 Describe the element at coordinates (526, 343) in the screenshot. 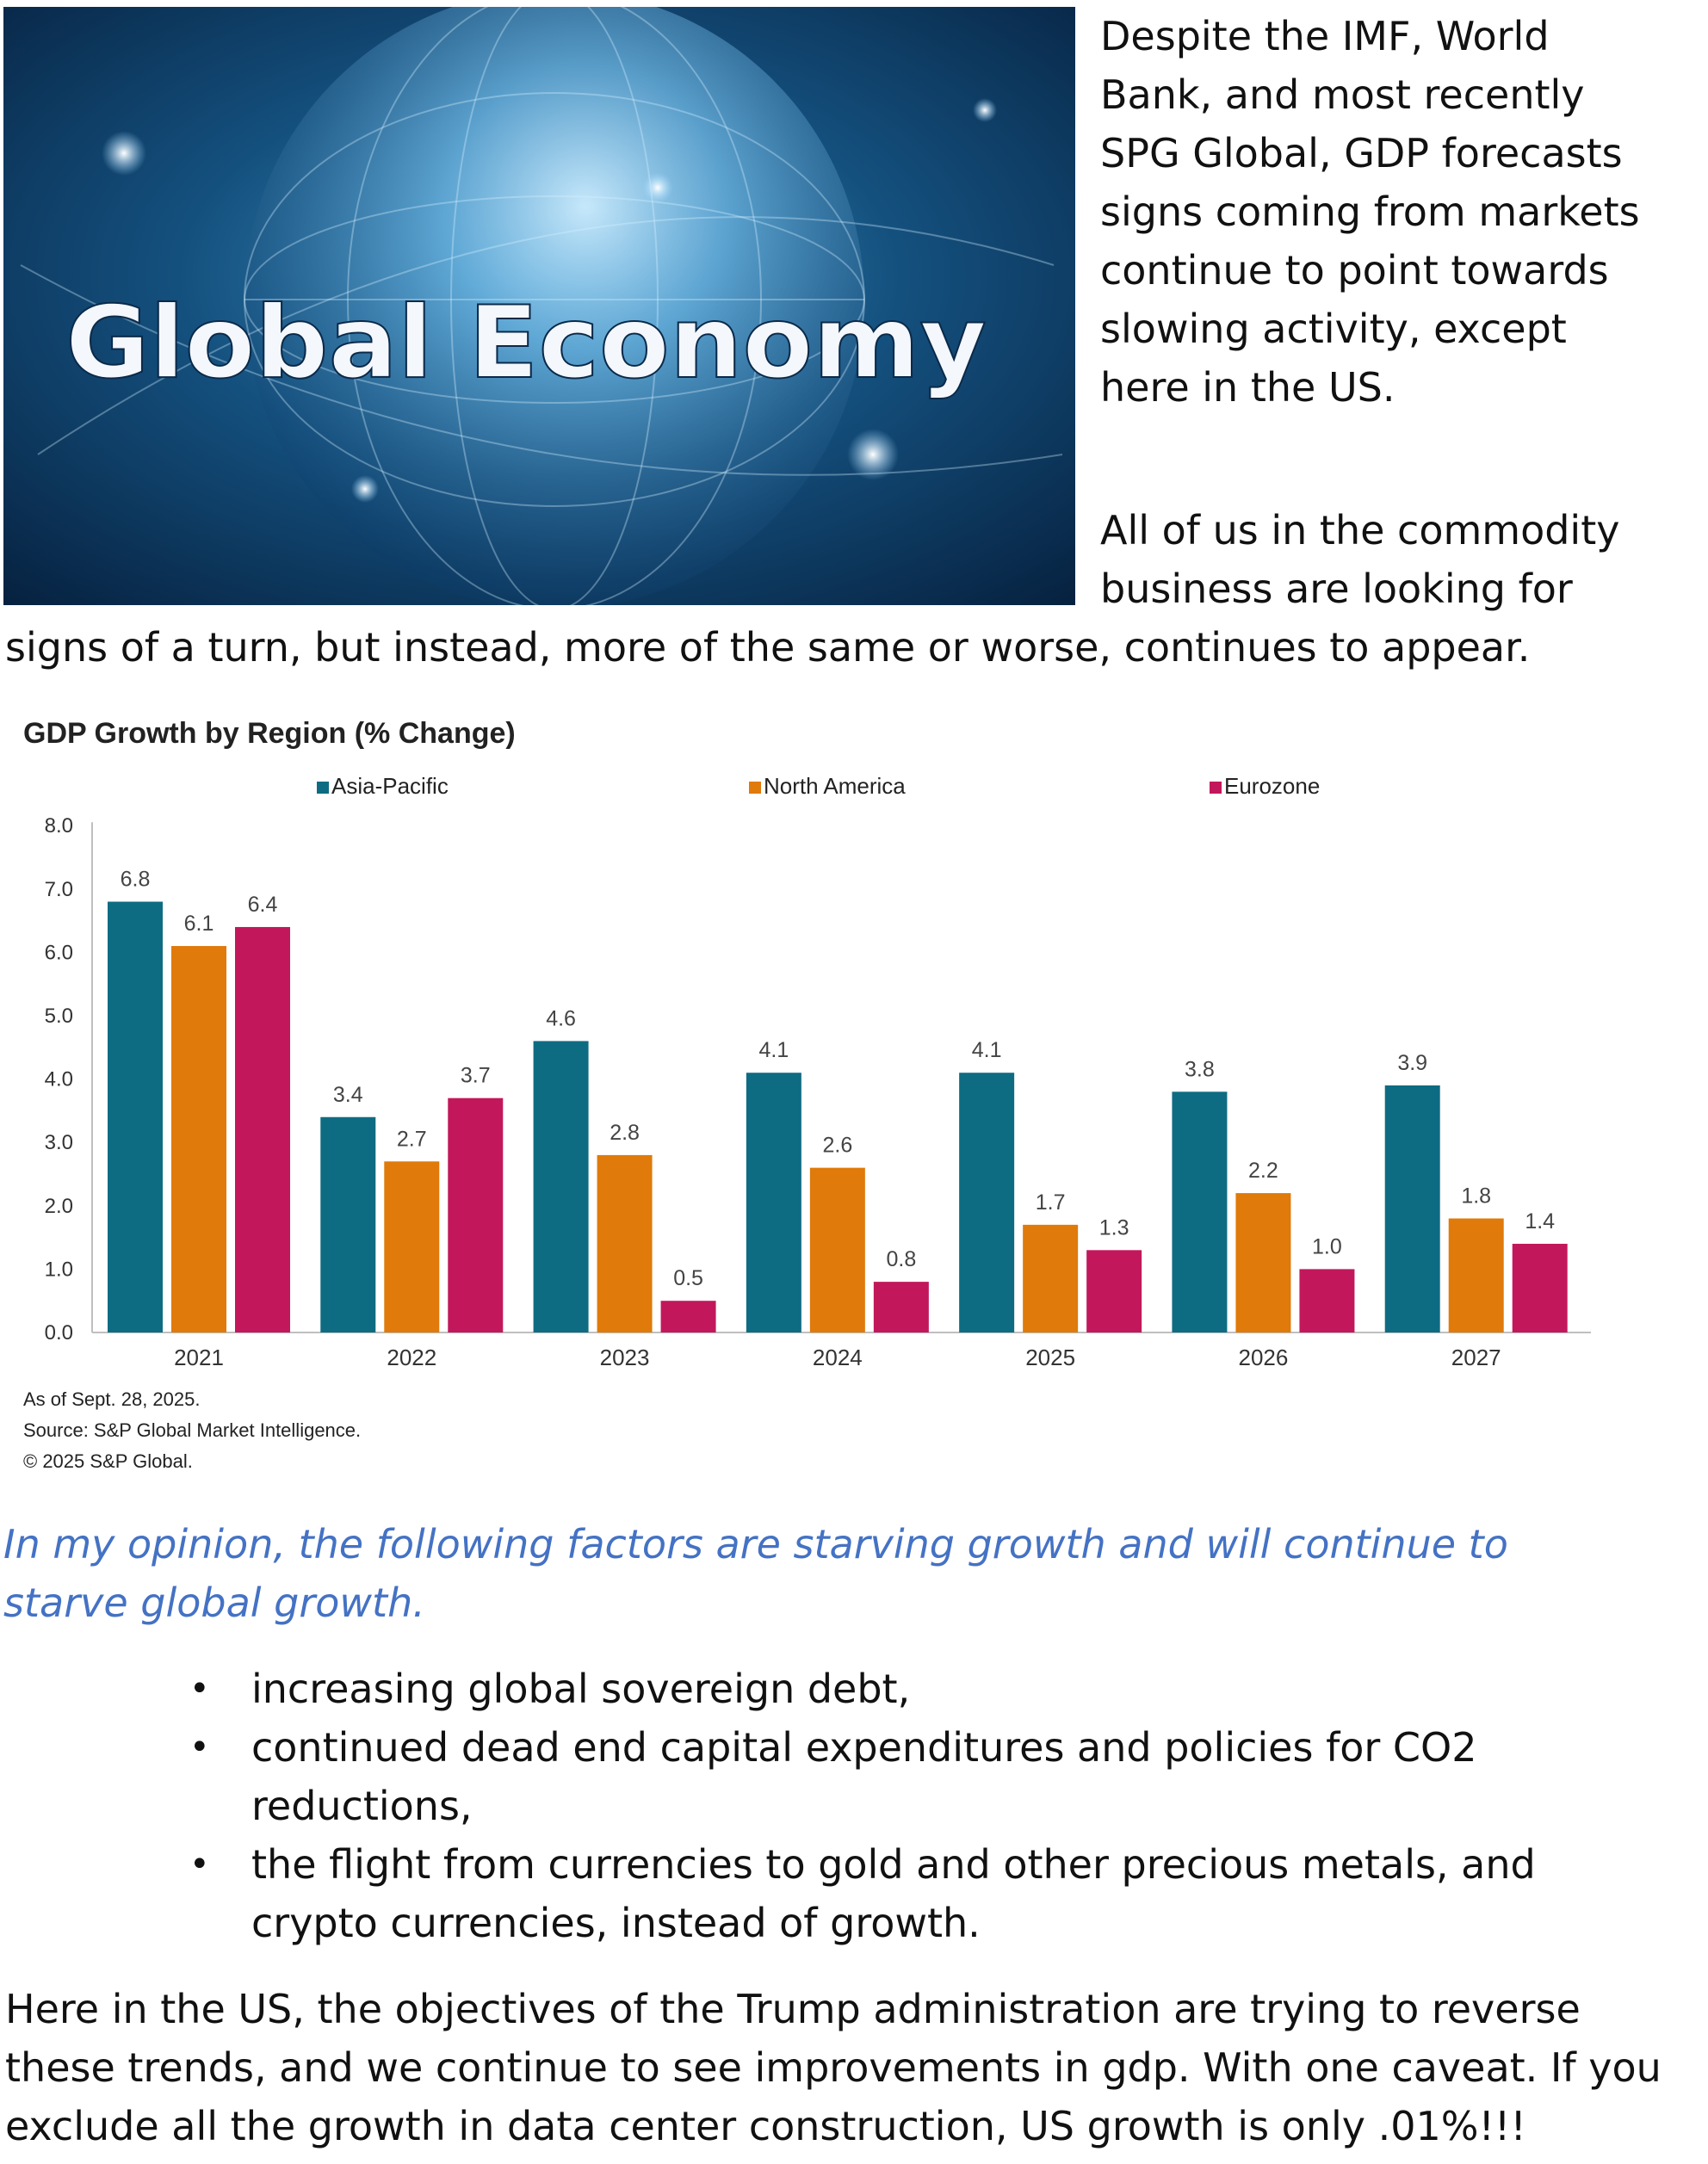

I see `hero-caption: Global Economy` at that location.